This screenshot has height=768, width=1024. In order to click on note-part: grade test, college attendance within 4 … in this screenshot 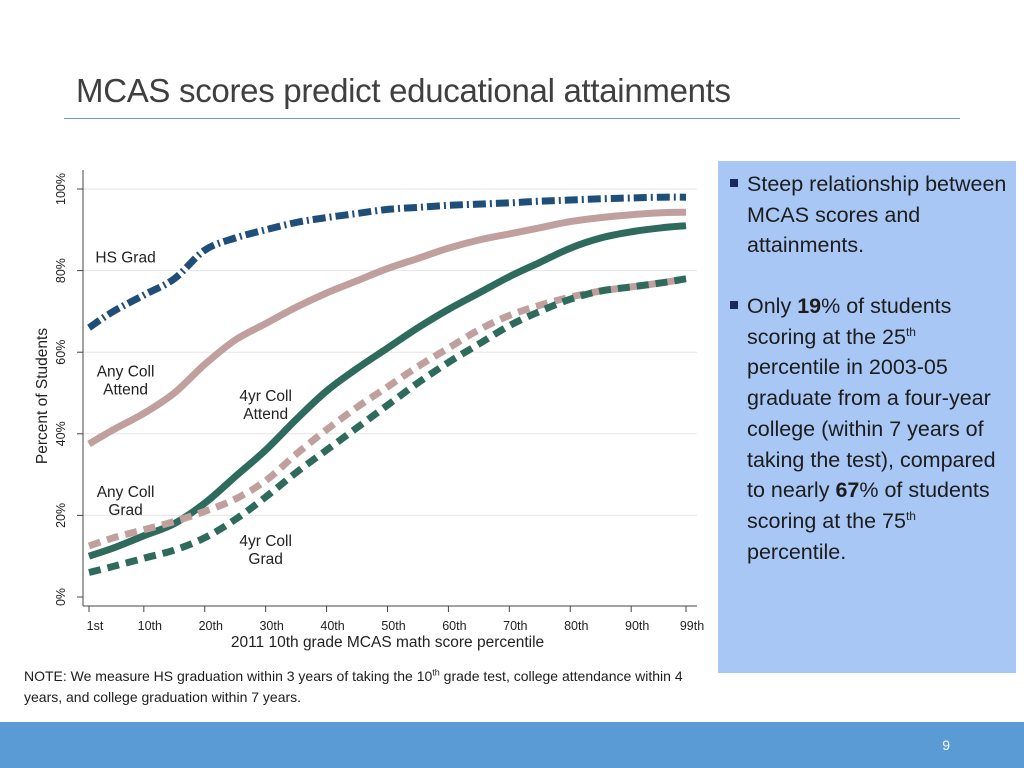, I will do `click(353, 686)`.